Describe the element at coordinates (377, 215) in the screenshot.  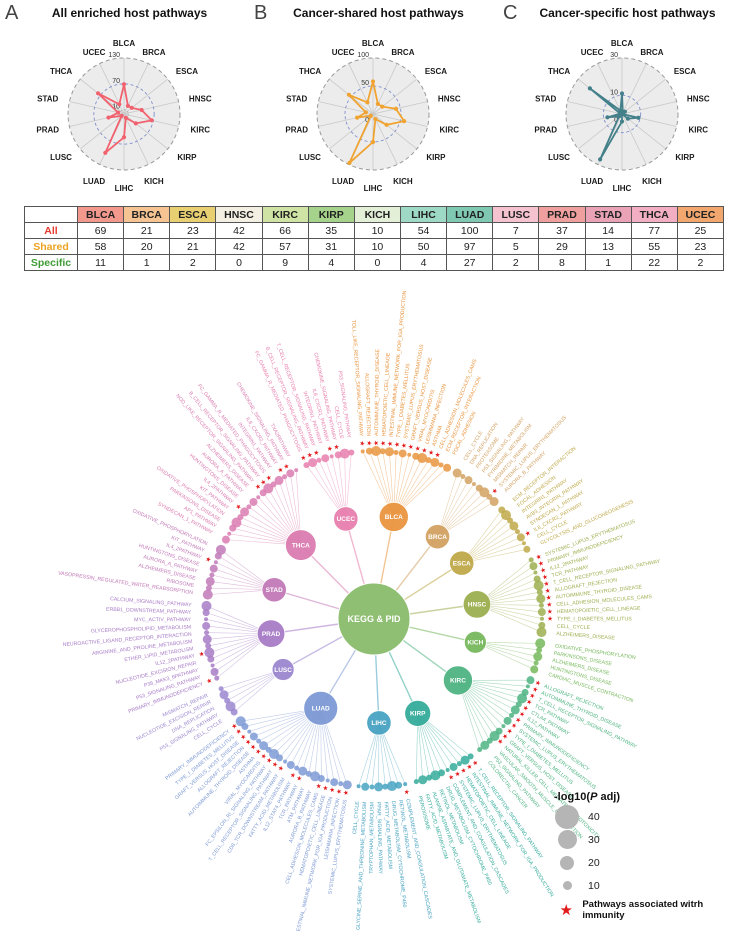
I see `col-header-KICH: KICH` at that location.